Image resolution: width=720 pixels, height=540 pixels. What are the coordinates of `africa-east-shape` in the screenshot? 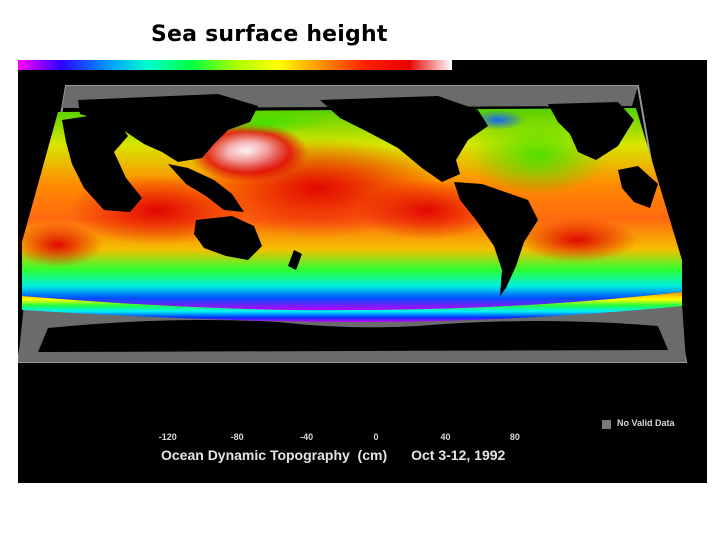 It's located at (638, 187).